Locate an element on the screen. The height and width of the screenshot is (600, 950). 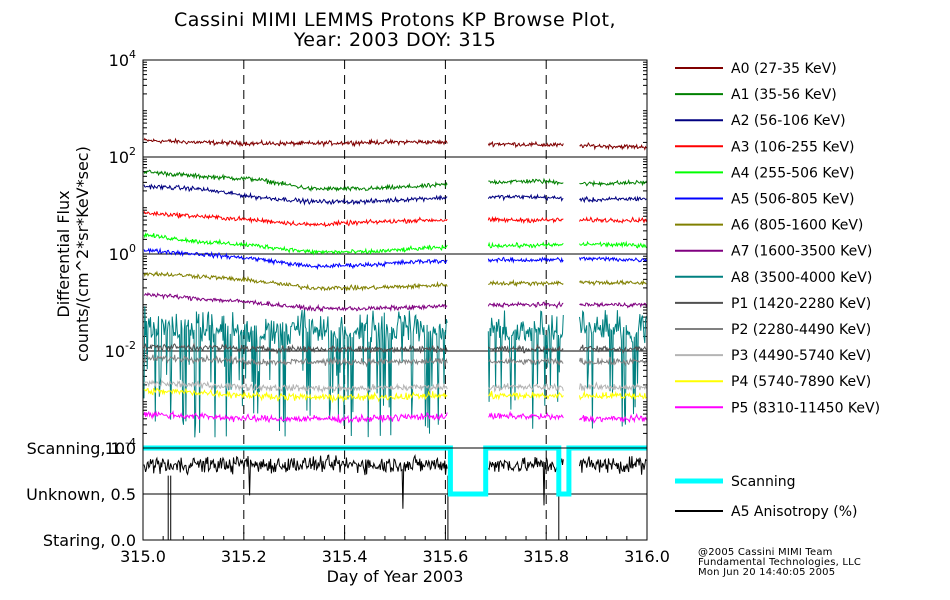
series-line-p1 is located at coordinates (395, 348).